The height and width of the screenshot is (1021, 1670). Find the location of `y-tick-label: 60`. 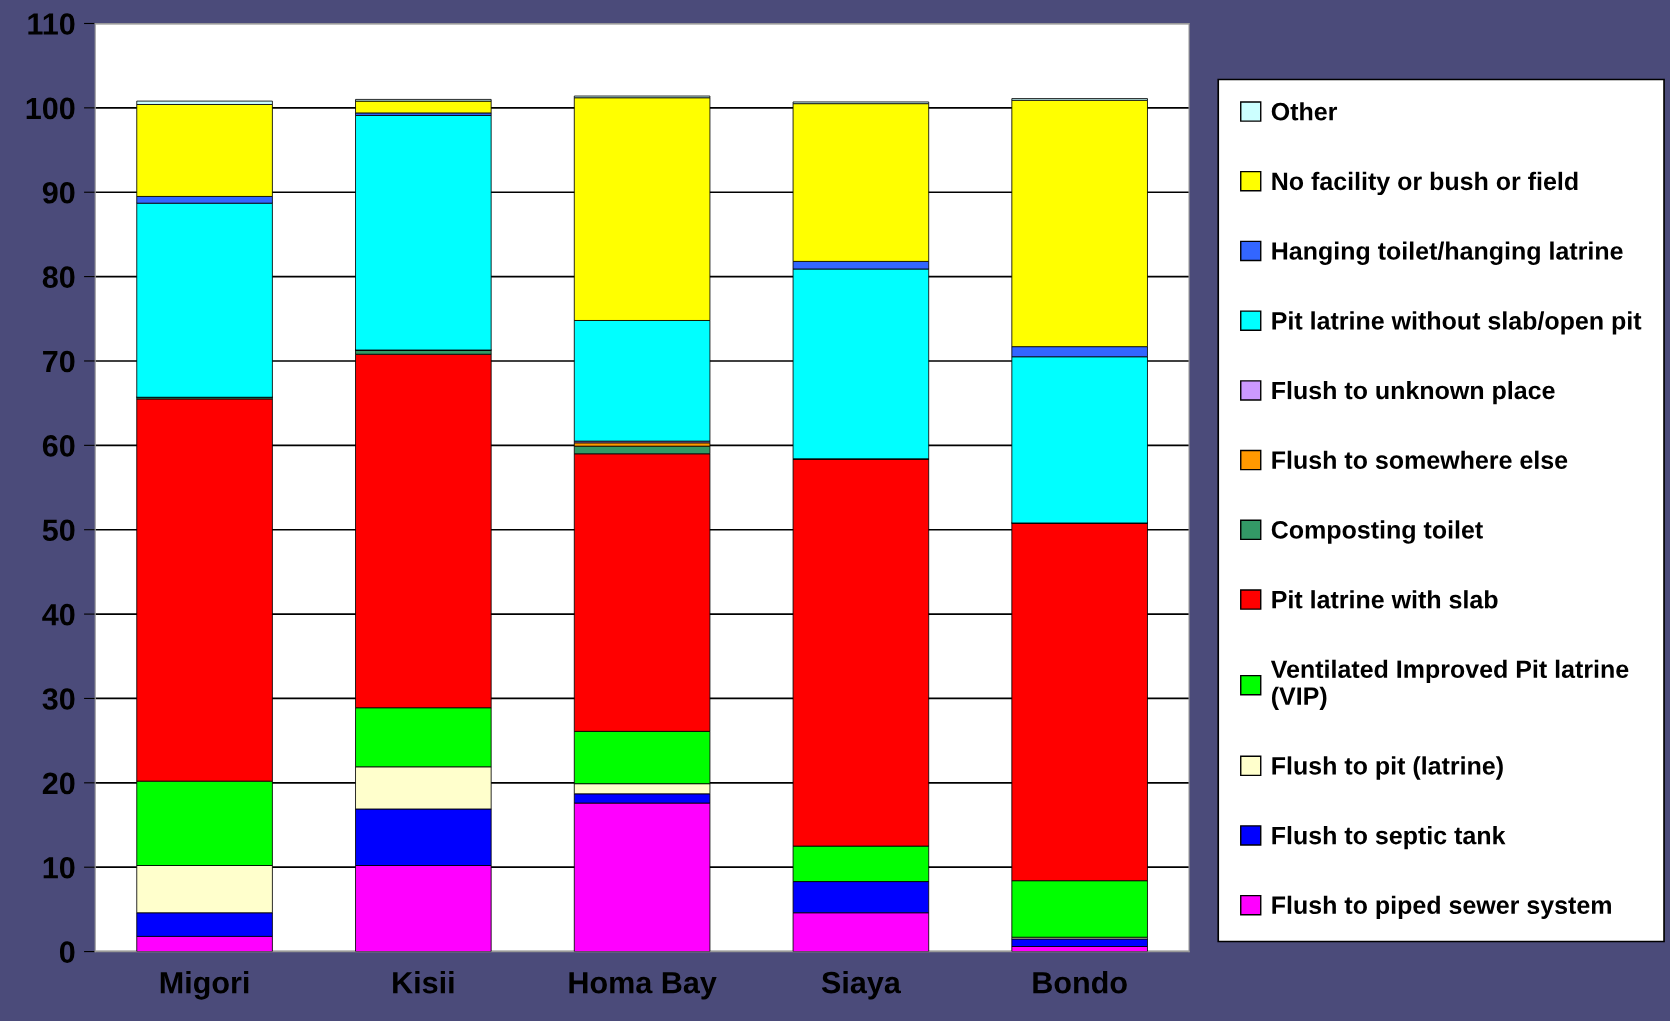

y-tick-label: 60 is located at coordinates (58, 446).